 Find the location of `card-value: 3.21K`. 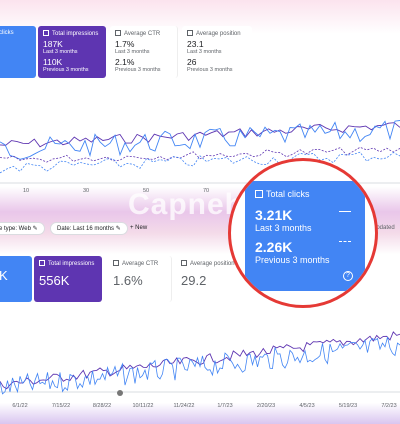

card-value: 3.21K is located at coordinates (274, 215).